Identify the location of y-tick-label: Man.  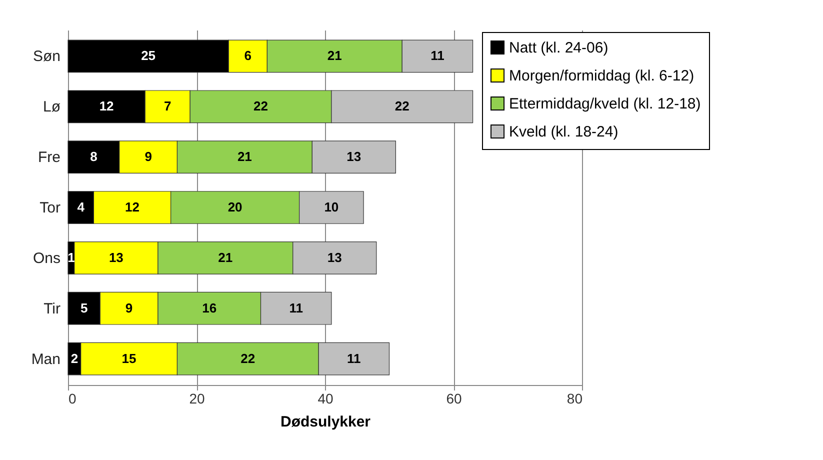
(45, 359).